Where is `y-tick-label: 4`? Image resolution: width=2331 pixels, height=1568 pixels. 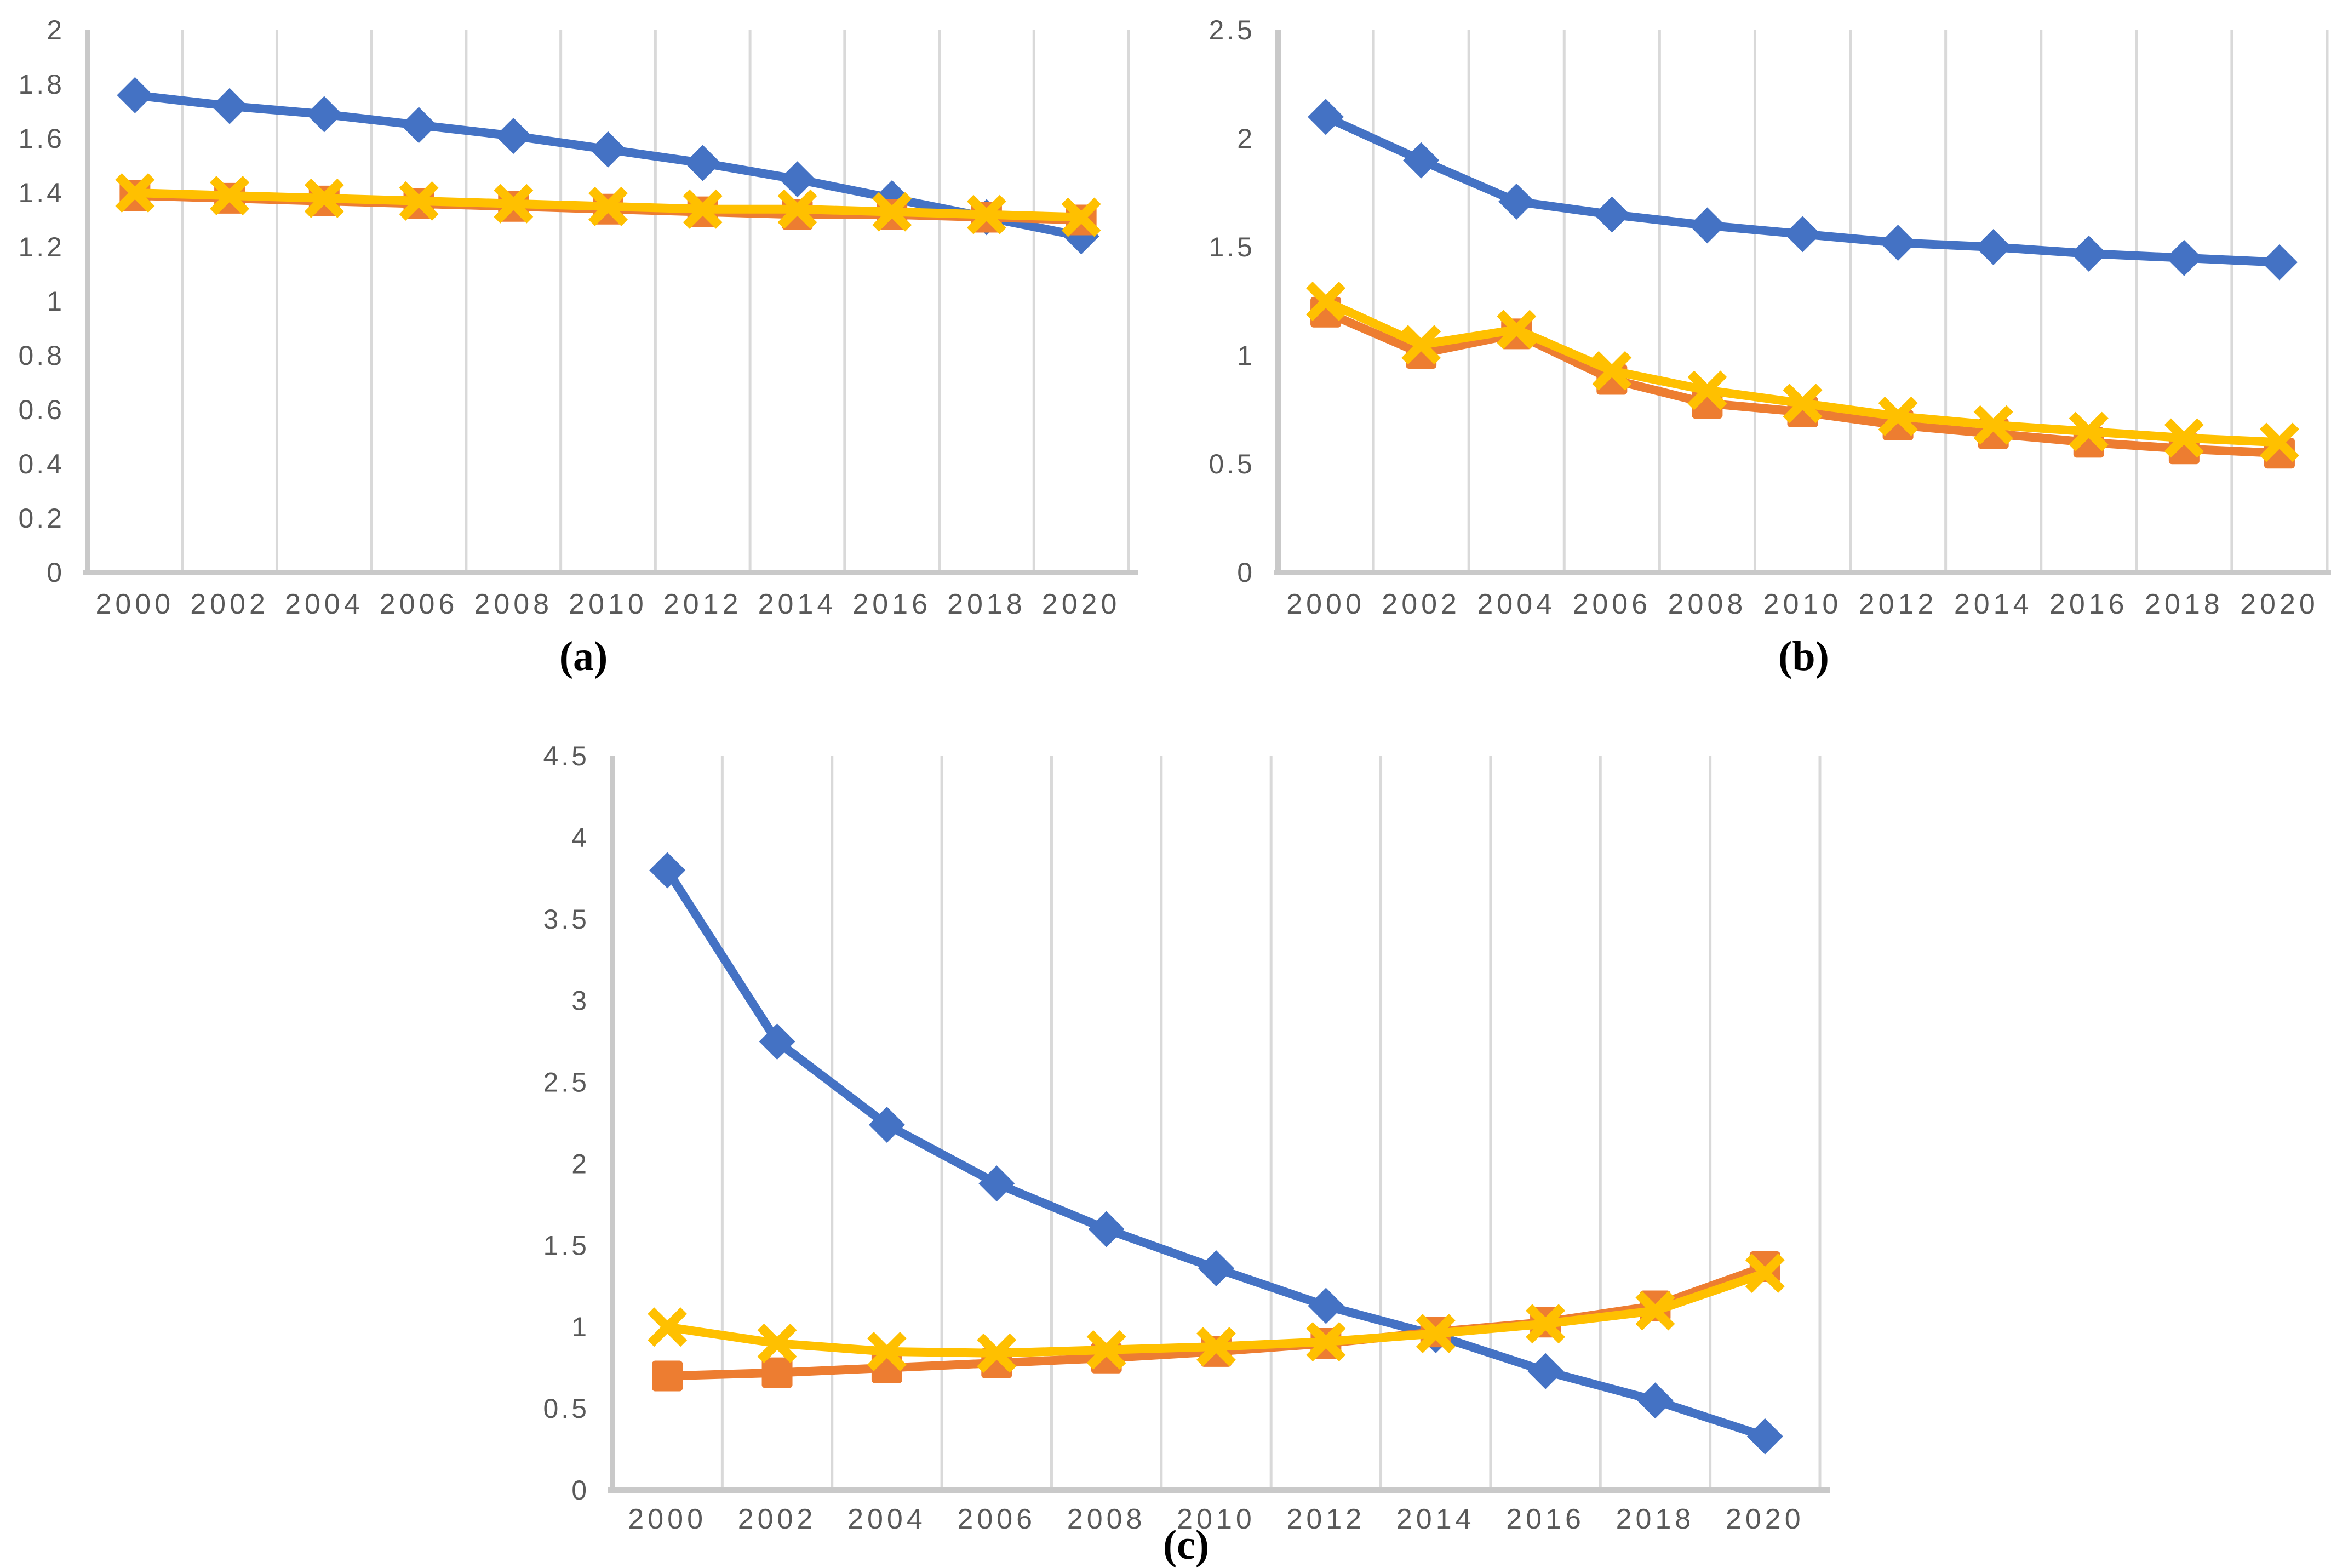
y-tick-label: 4 is located at coordinates (580, 837).